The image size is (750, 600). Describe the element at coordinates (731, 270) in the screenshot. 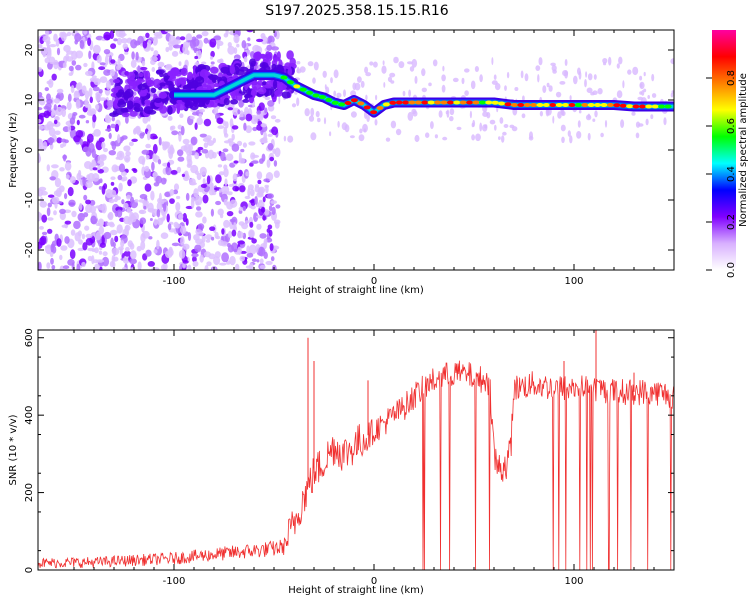

I see `colorbar-tick-label: 0.0` at that location.